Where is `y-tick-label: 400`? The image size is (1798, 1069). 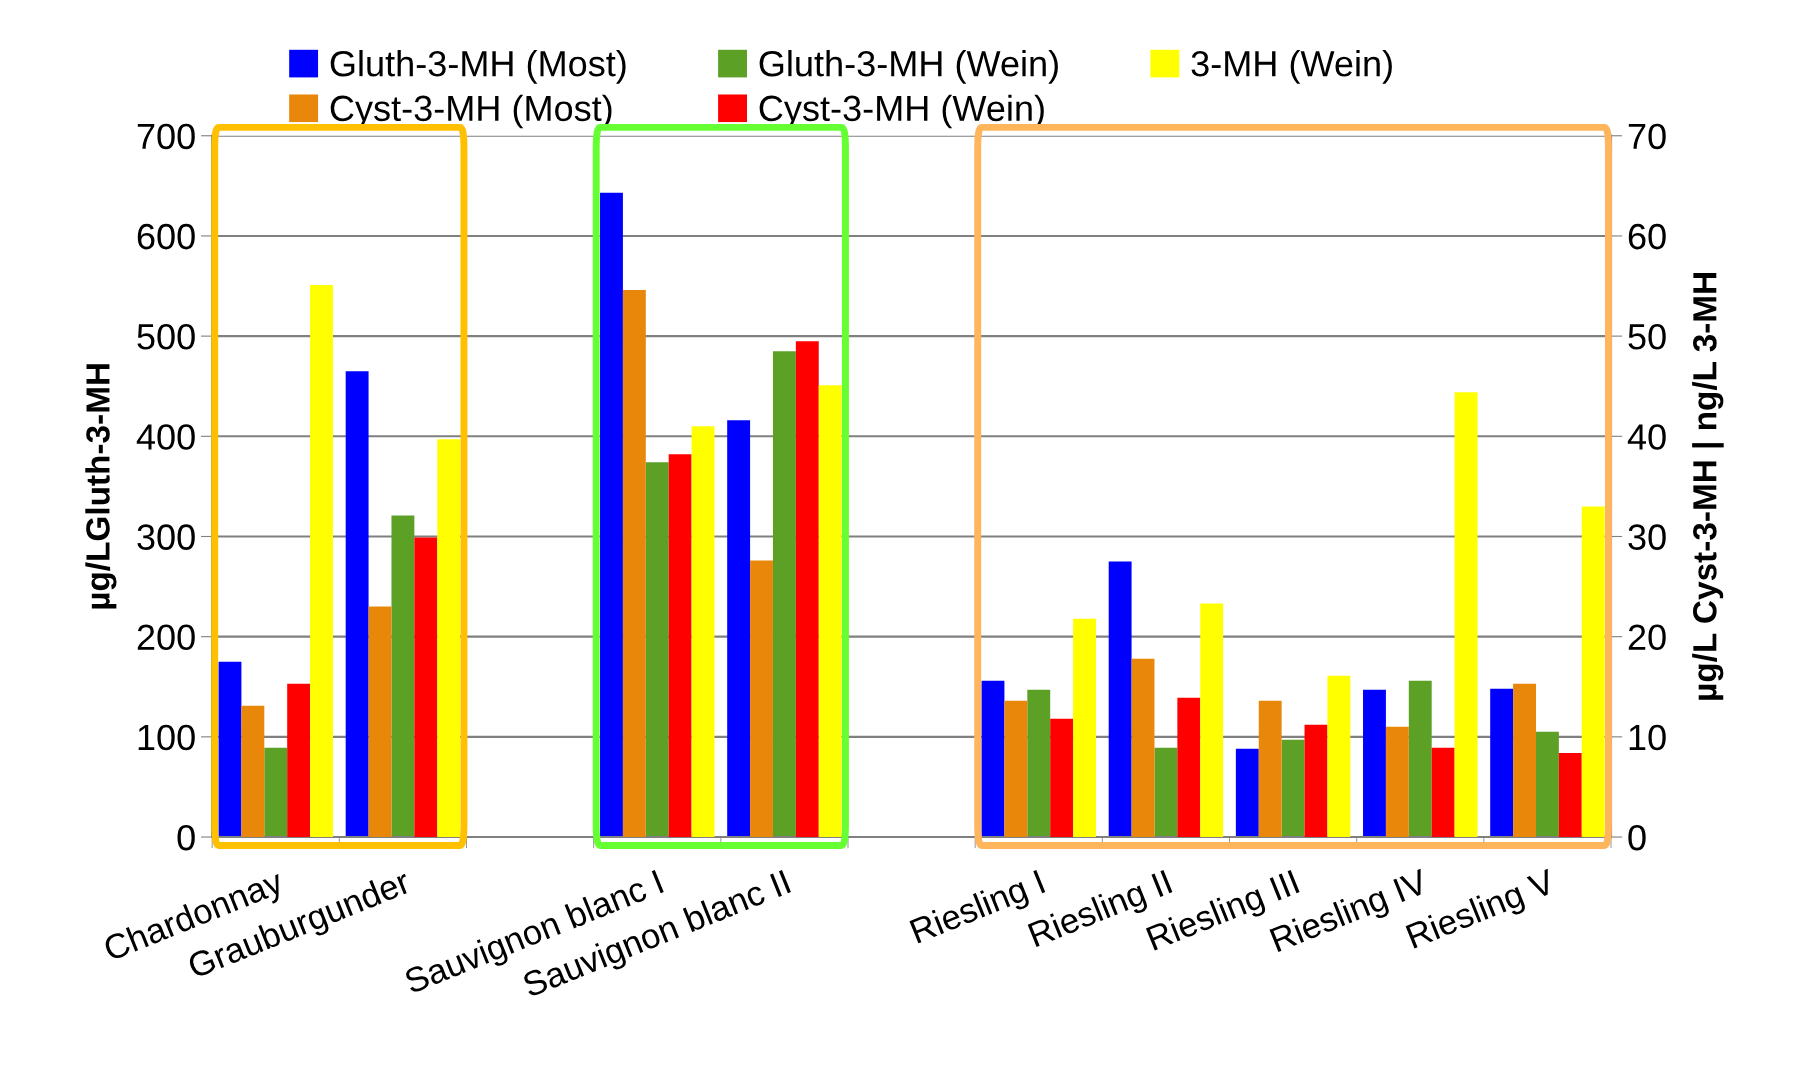
y-tick-label: 400 is located at coordinates (165, 437).